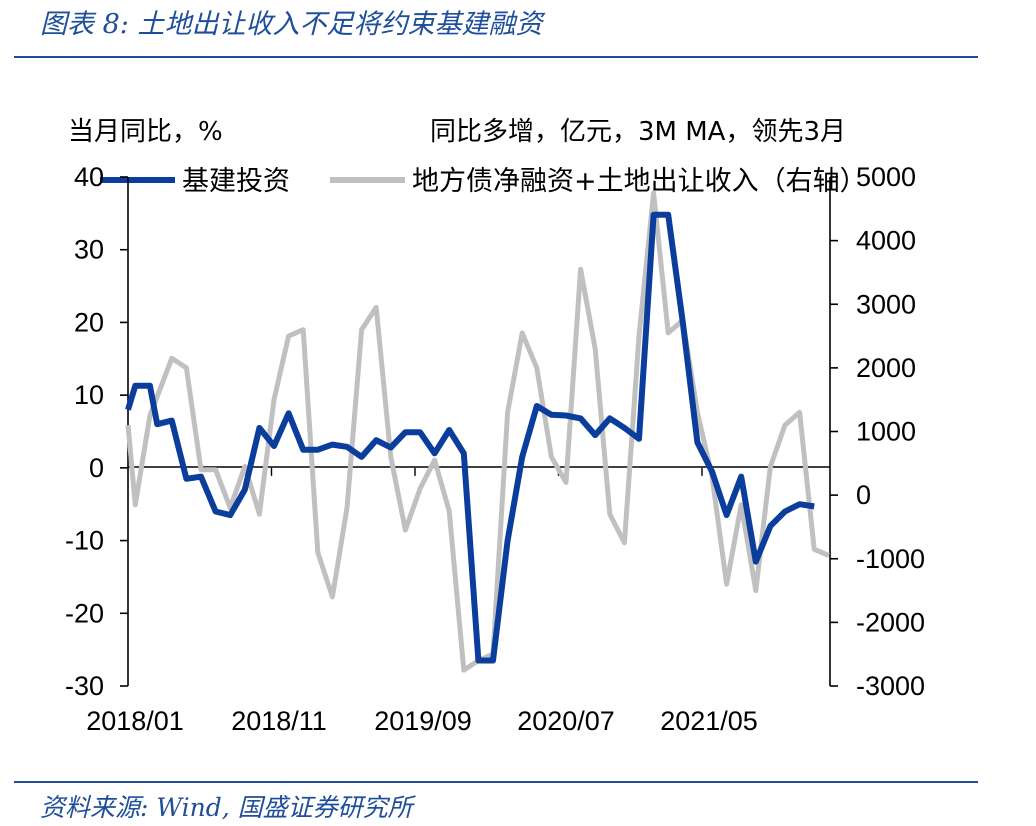  What do you see at coordinates (886, 432) in the screenshot?
I see `right-tick-label: 1000` at bounding box center [886, 432].